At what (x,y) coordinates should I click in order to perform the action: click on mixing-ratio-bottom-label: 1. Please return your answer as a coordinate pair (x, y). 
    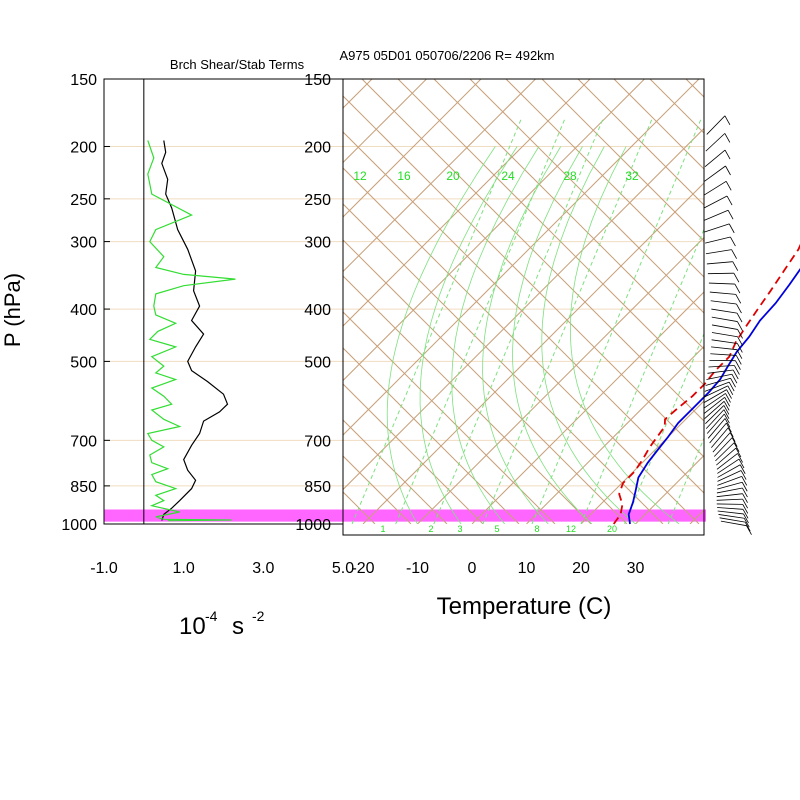
    Looking at the image, I should click on (382, 529).